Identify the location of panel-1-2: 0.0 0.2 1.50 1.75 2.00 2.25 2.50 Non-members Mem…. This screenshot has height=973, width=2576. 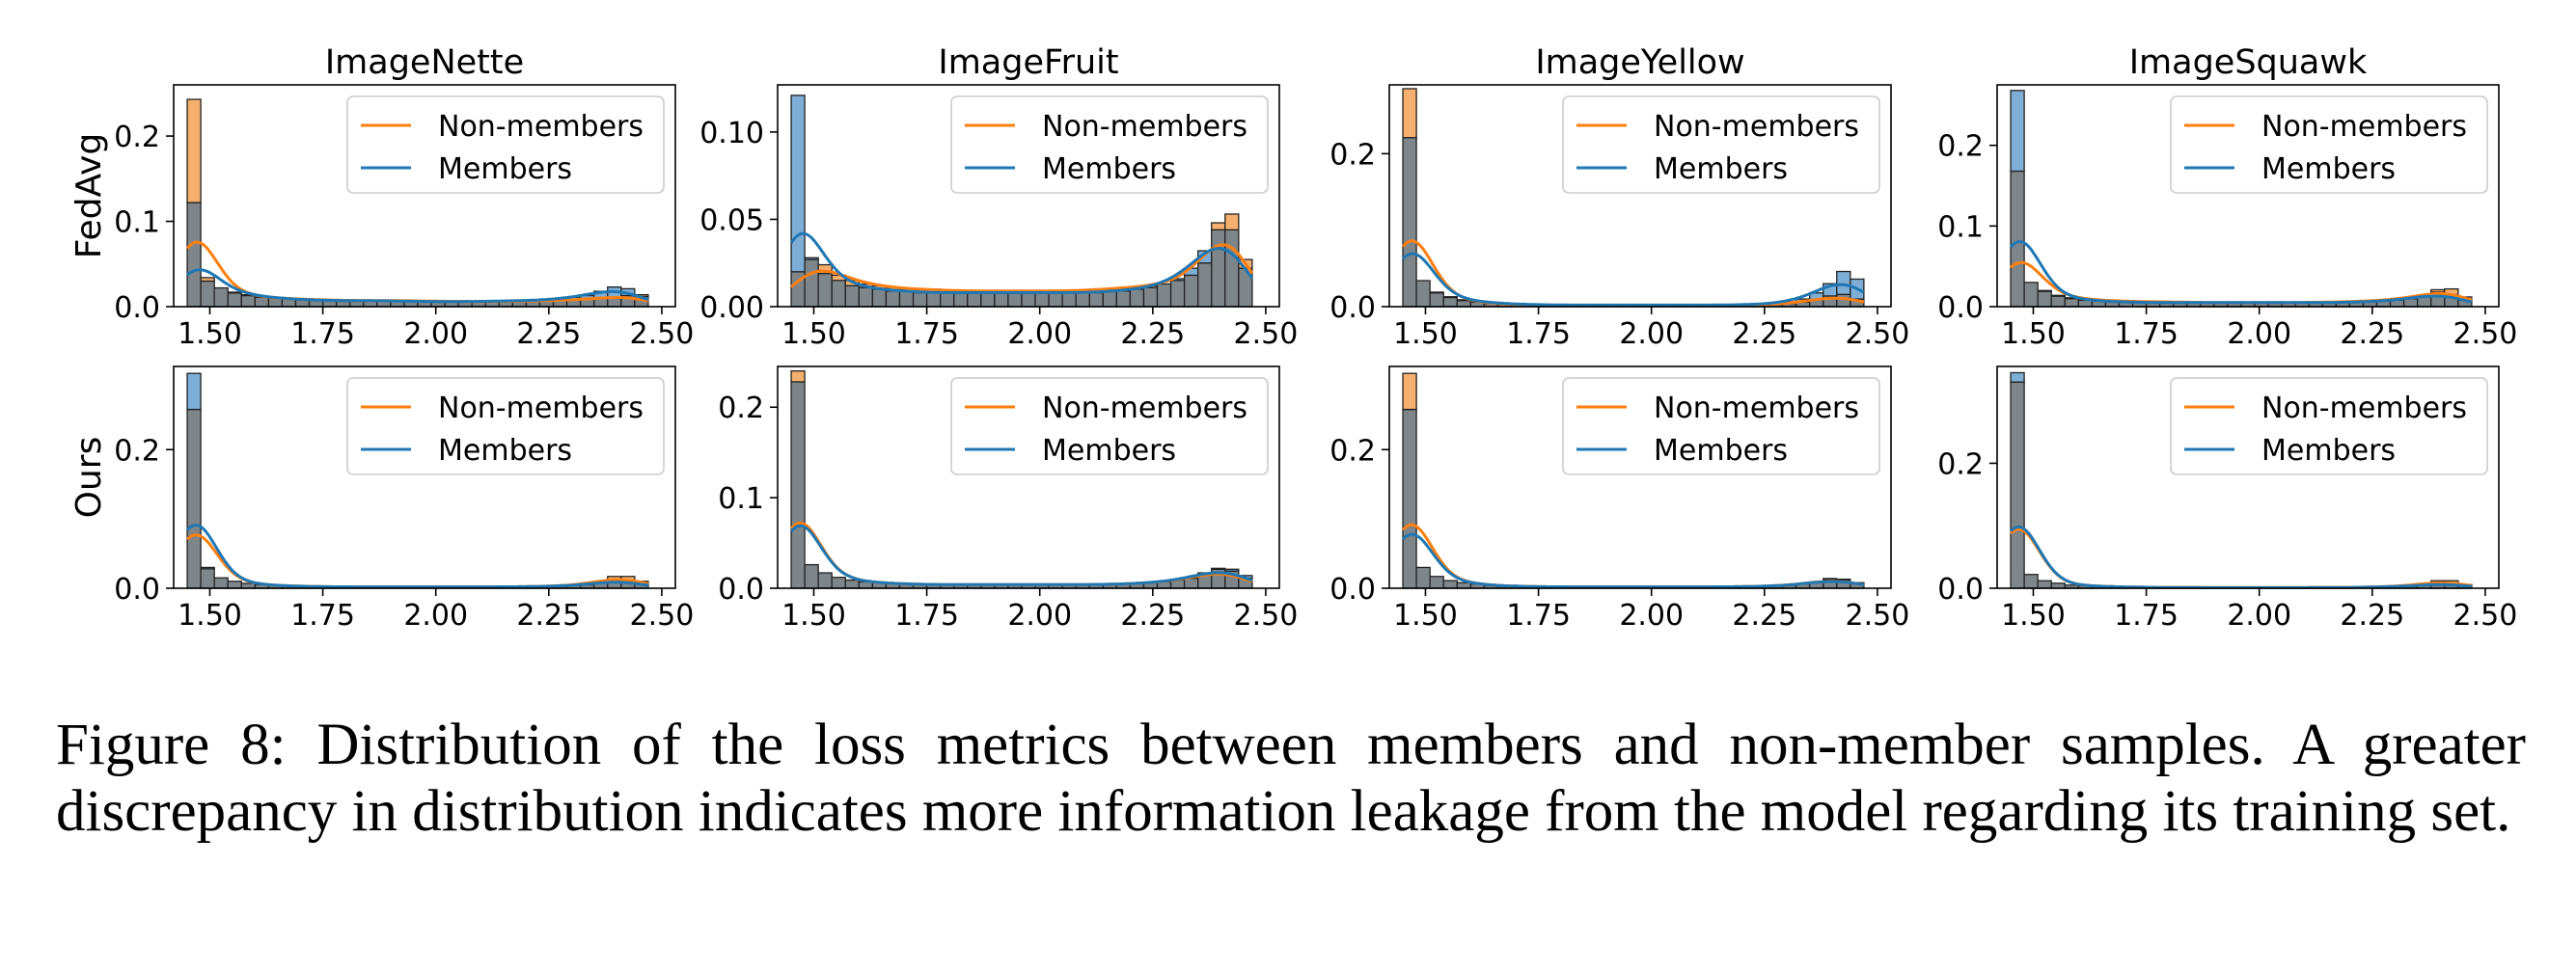
(1619, 499).